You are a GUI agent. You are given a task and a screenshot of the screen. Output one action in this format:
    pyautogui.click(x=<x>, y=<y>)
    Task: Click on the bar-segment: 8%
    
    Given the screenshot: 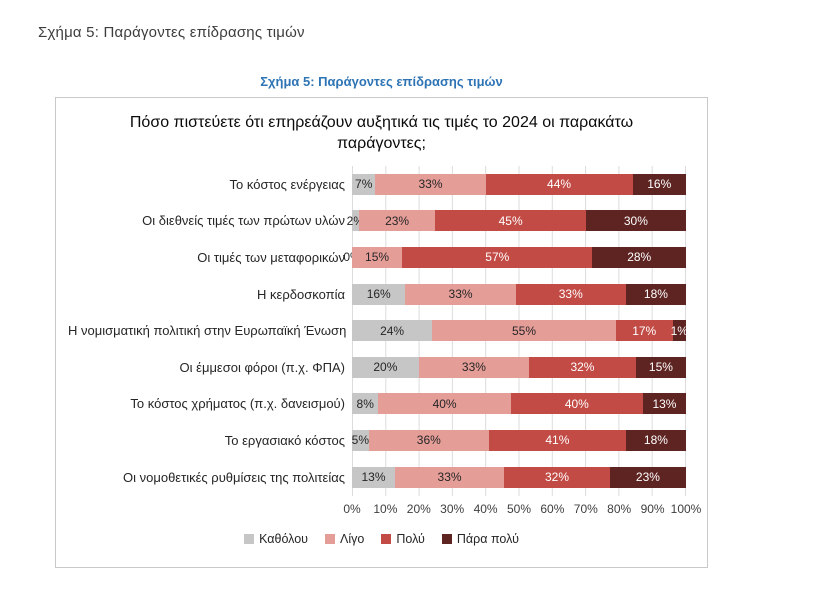 What is the action you would take?
    pyautogui.click(x=365, y=404)
    